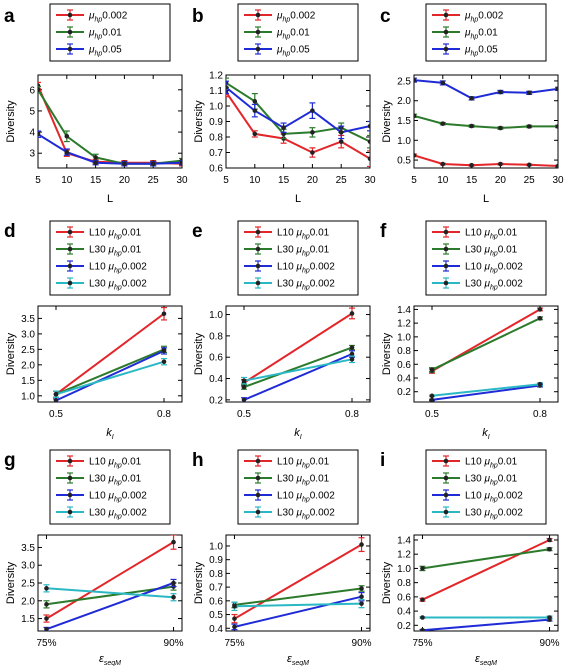 The width and height of the screenshot is (567, 671). I want to click on x-tick-label: 0.5, so click(56, 414).